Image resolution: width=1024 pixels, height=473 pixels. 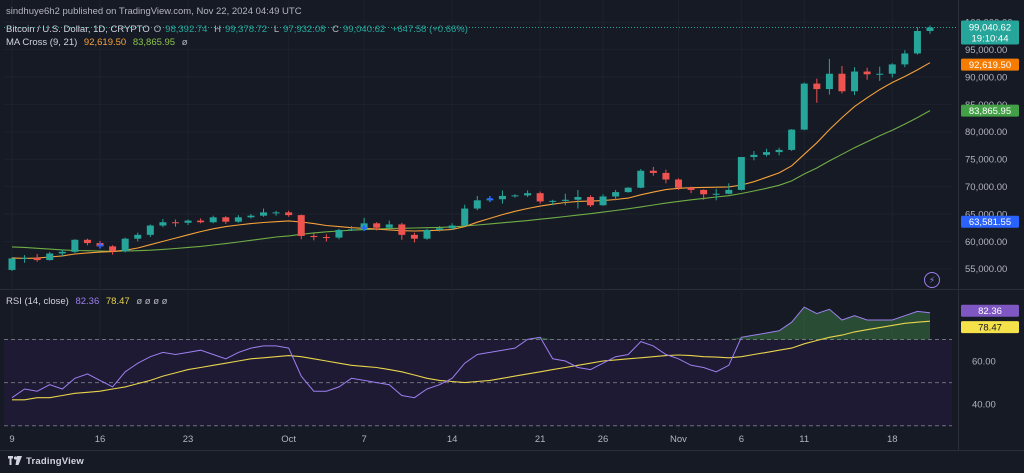 I want to click on ma-fast-price-label: 92,619.50, so click(x=990, y=65).